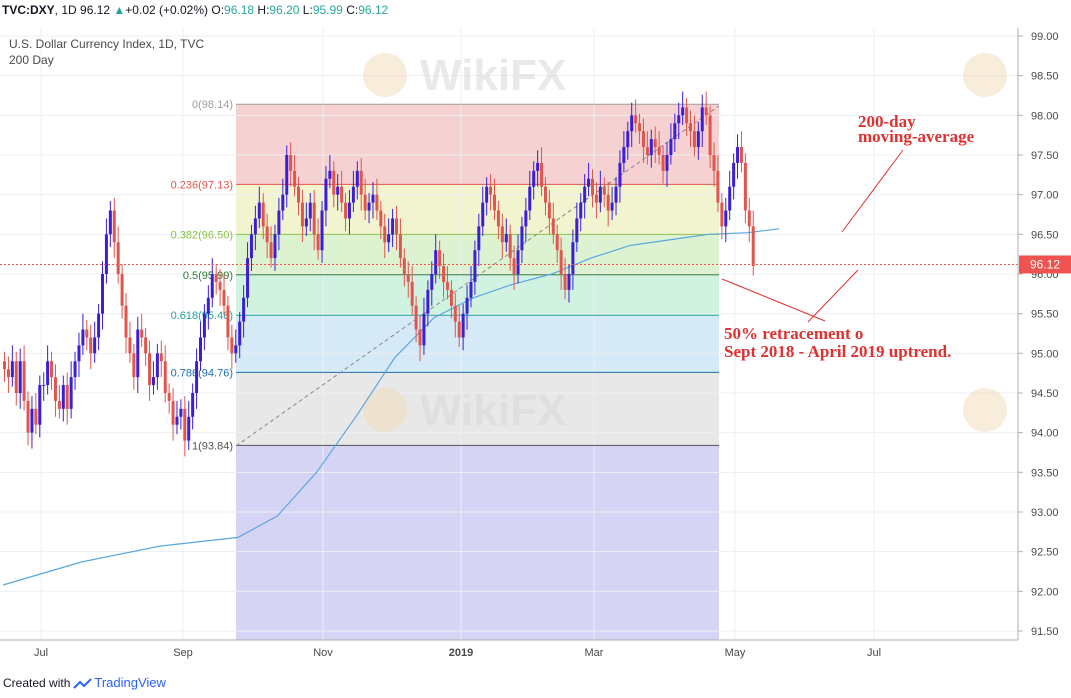 This screenshot has height=698, width=1071. What do you see at coordinates (385, 410) in the screenshot?
I see `wikifx-logo-icon` at bounding box center [385, 410].